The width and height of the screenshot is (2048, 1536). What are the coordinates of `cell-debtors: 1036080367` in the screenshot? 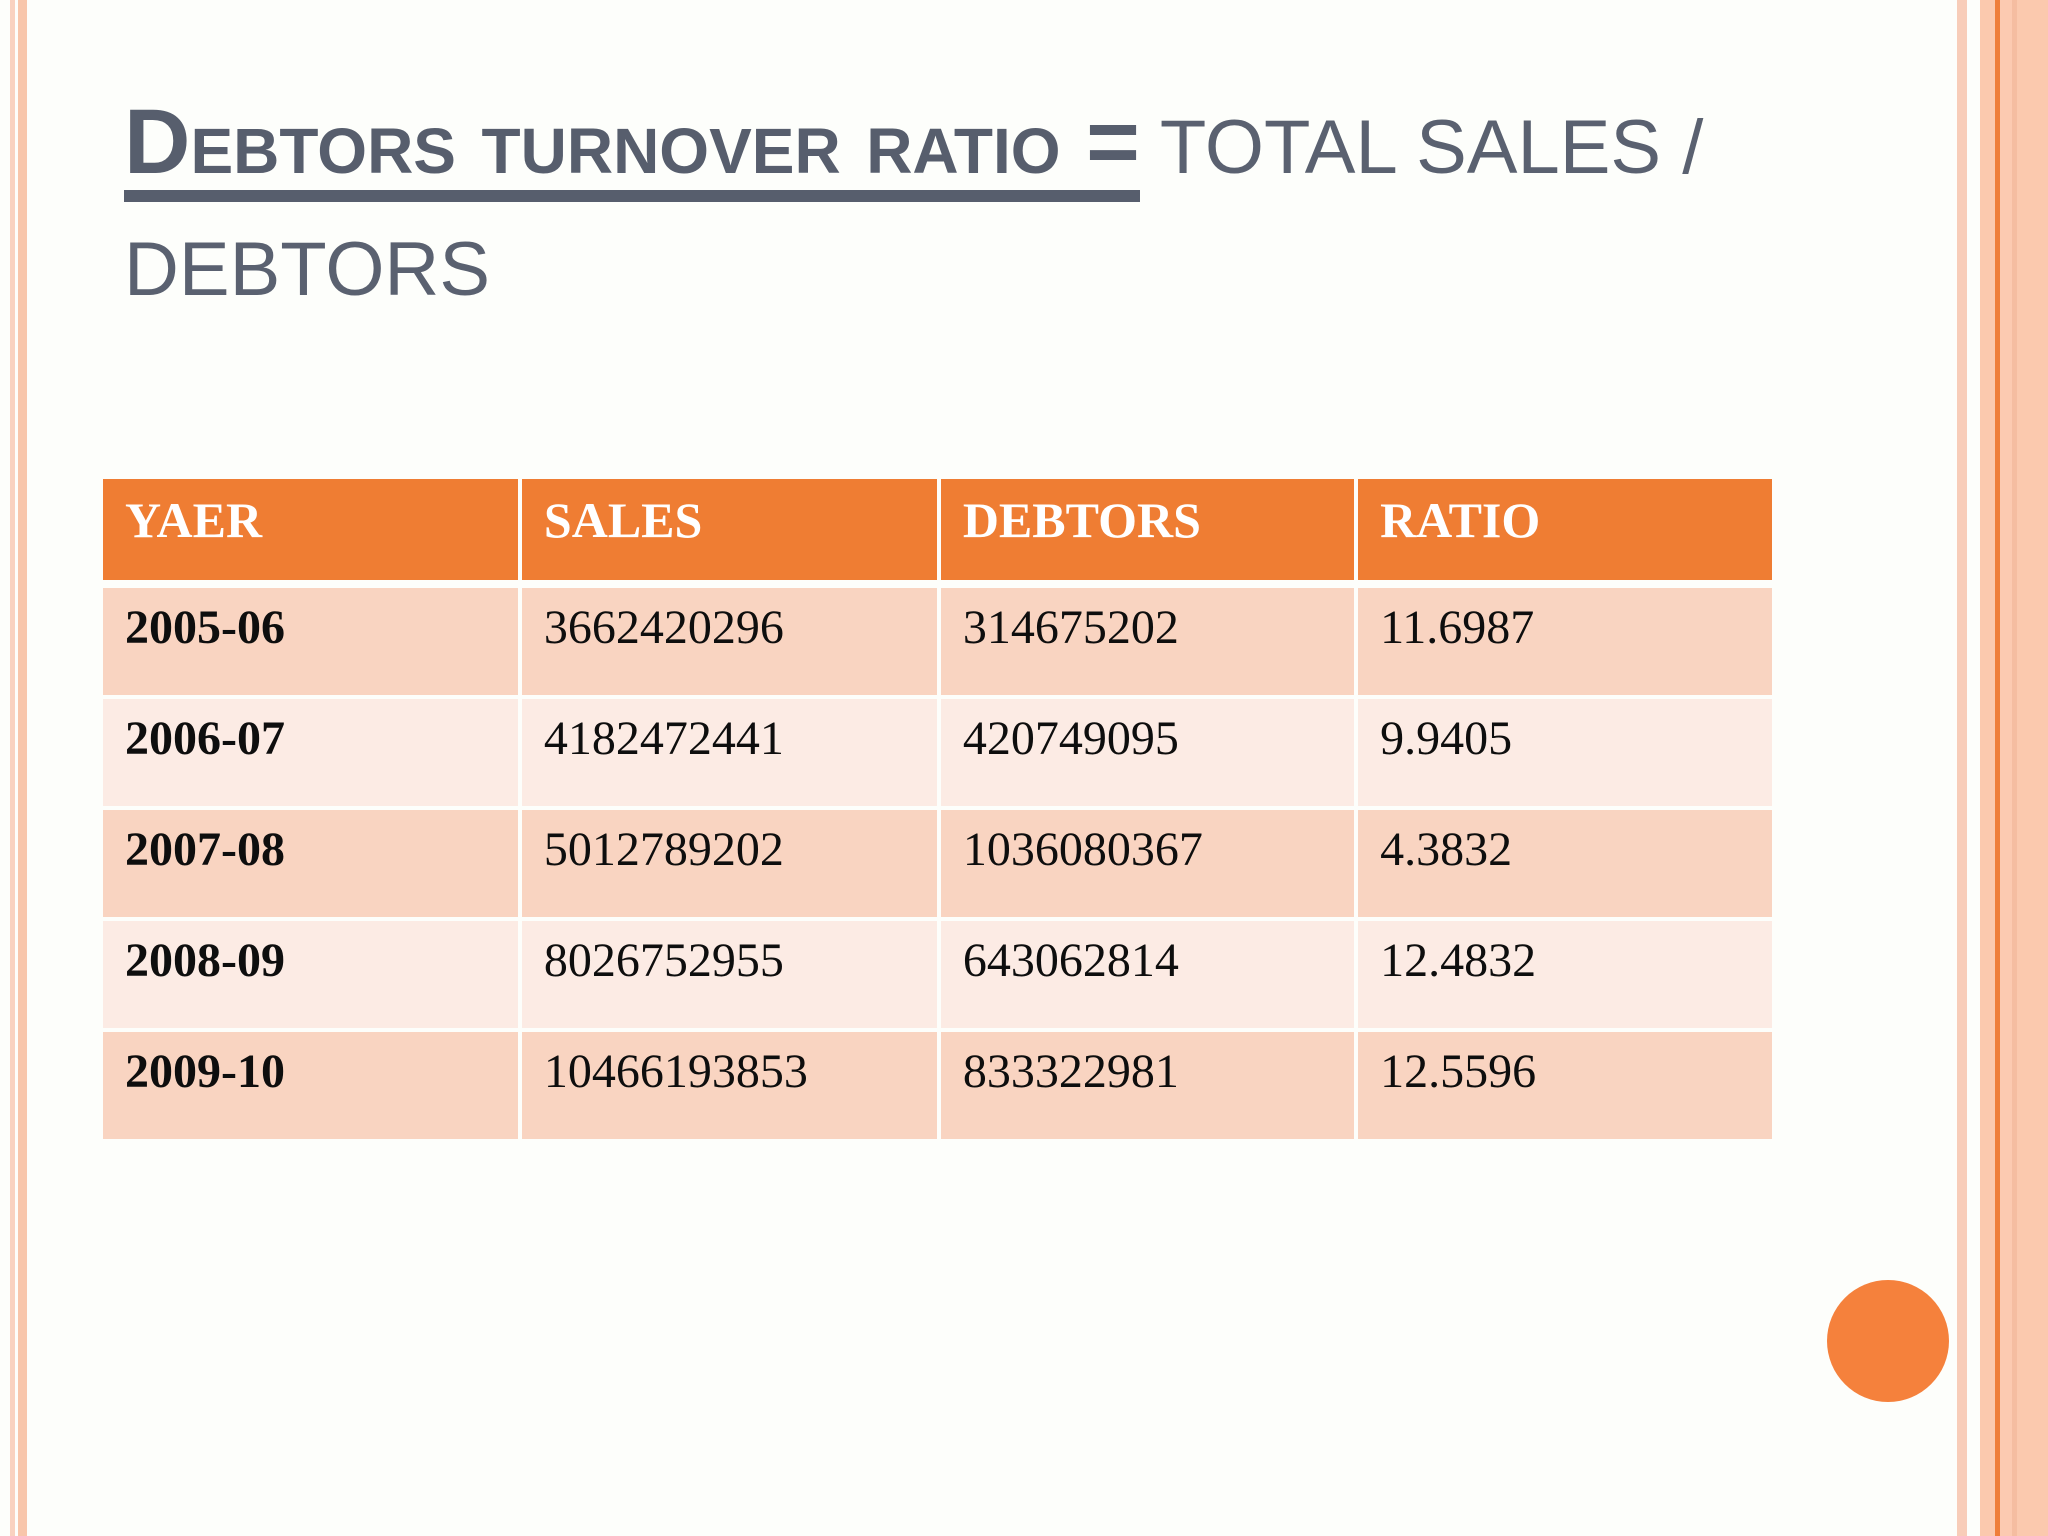 It's located at (1149, 865).